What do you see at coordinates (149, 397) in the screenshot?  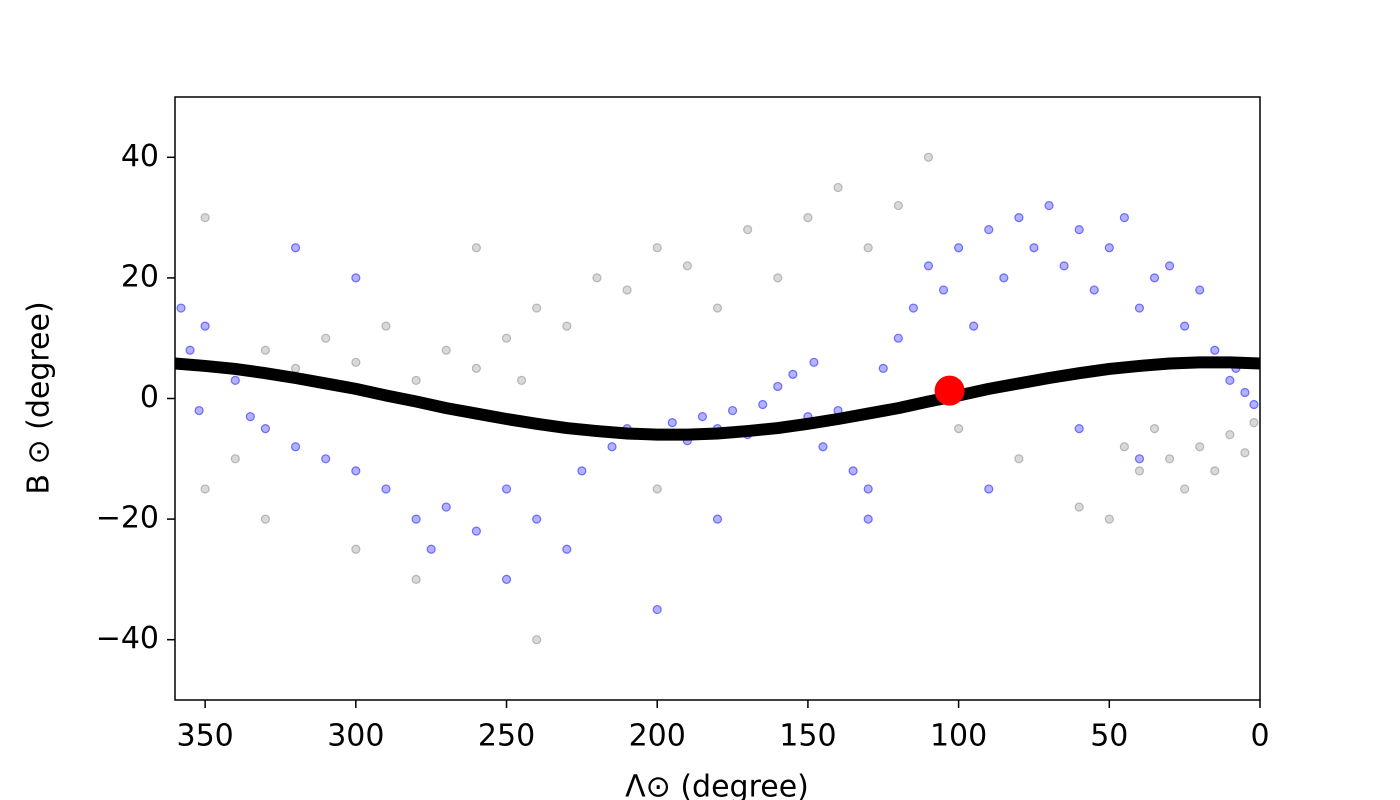 I see `y-tick-label: 0` at bounding box center [149, 397].